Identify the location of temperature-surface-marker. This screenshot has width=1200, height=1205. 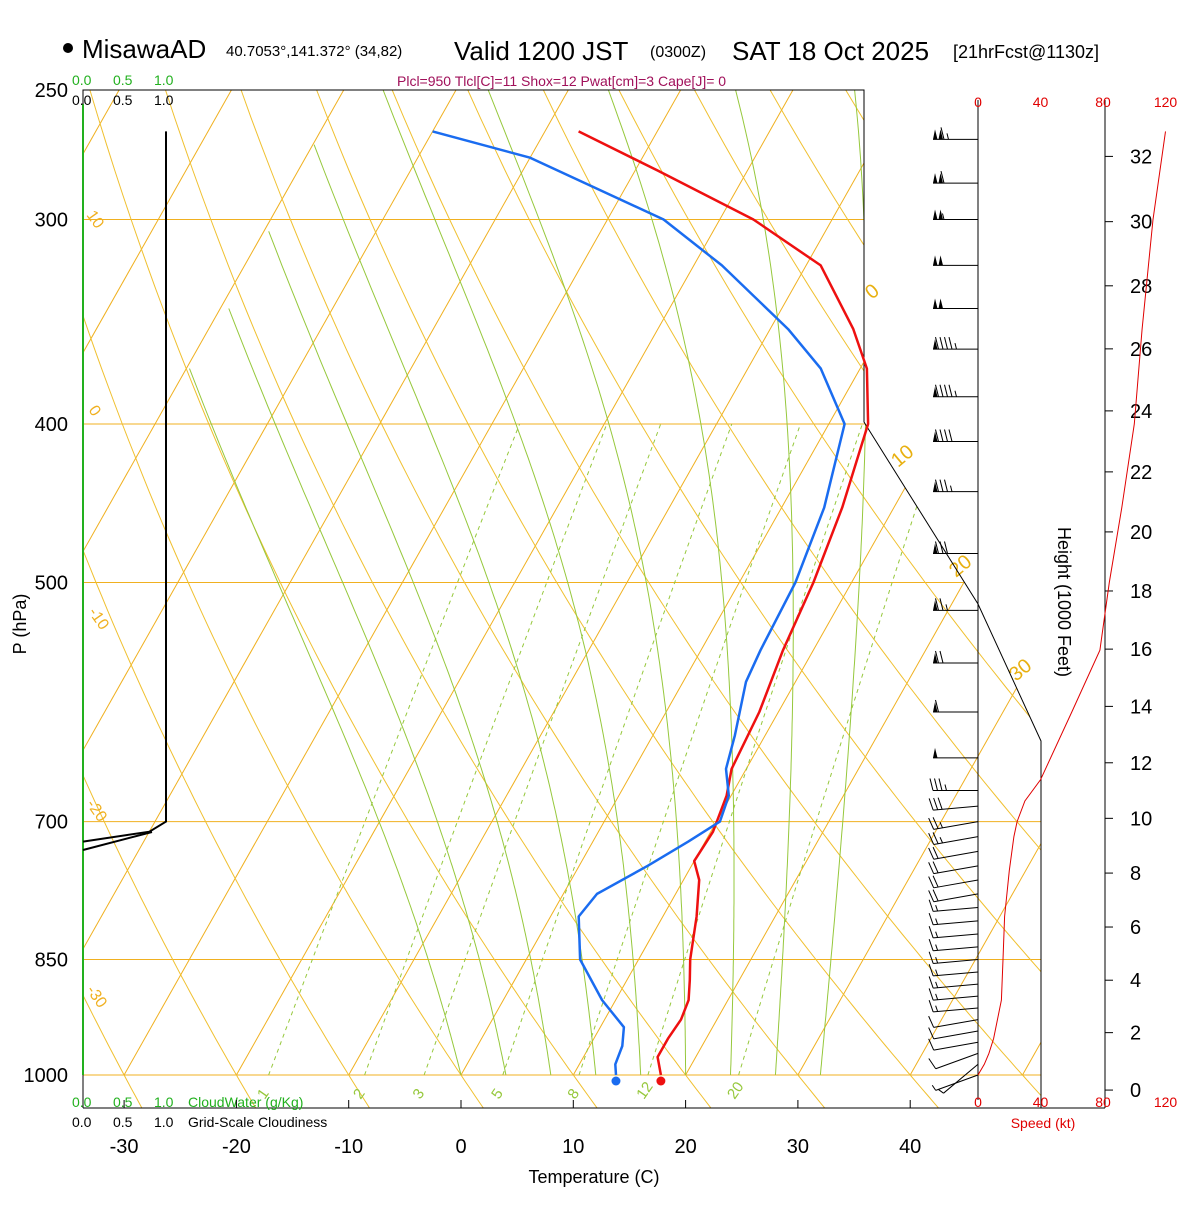
(660, 1081).